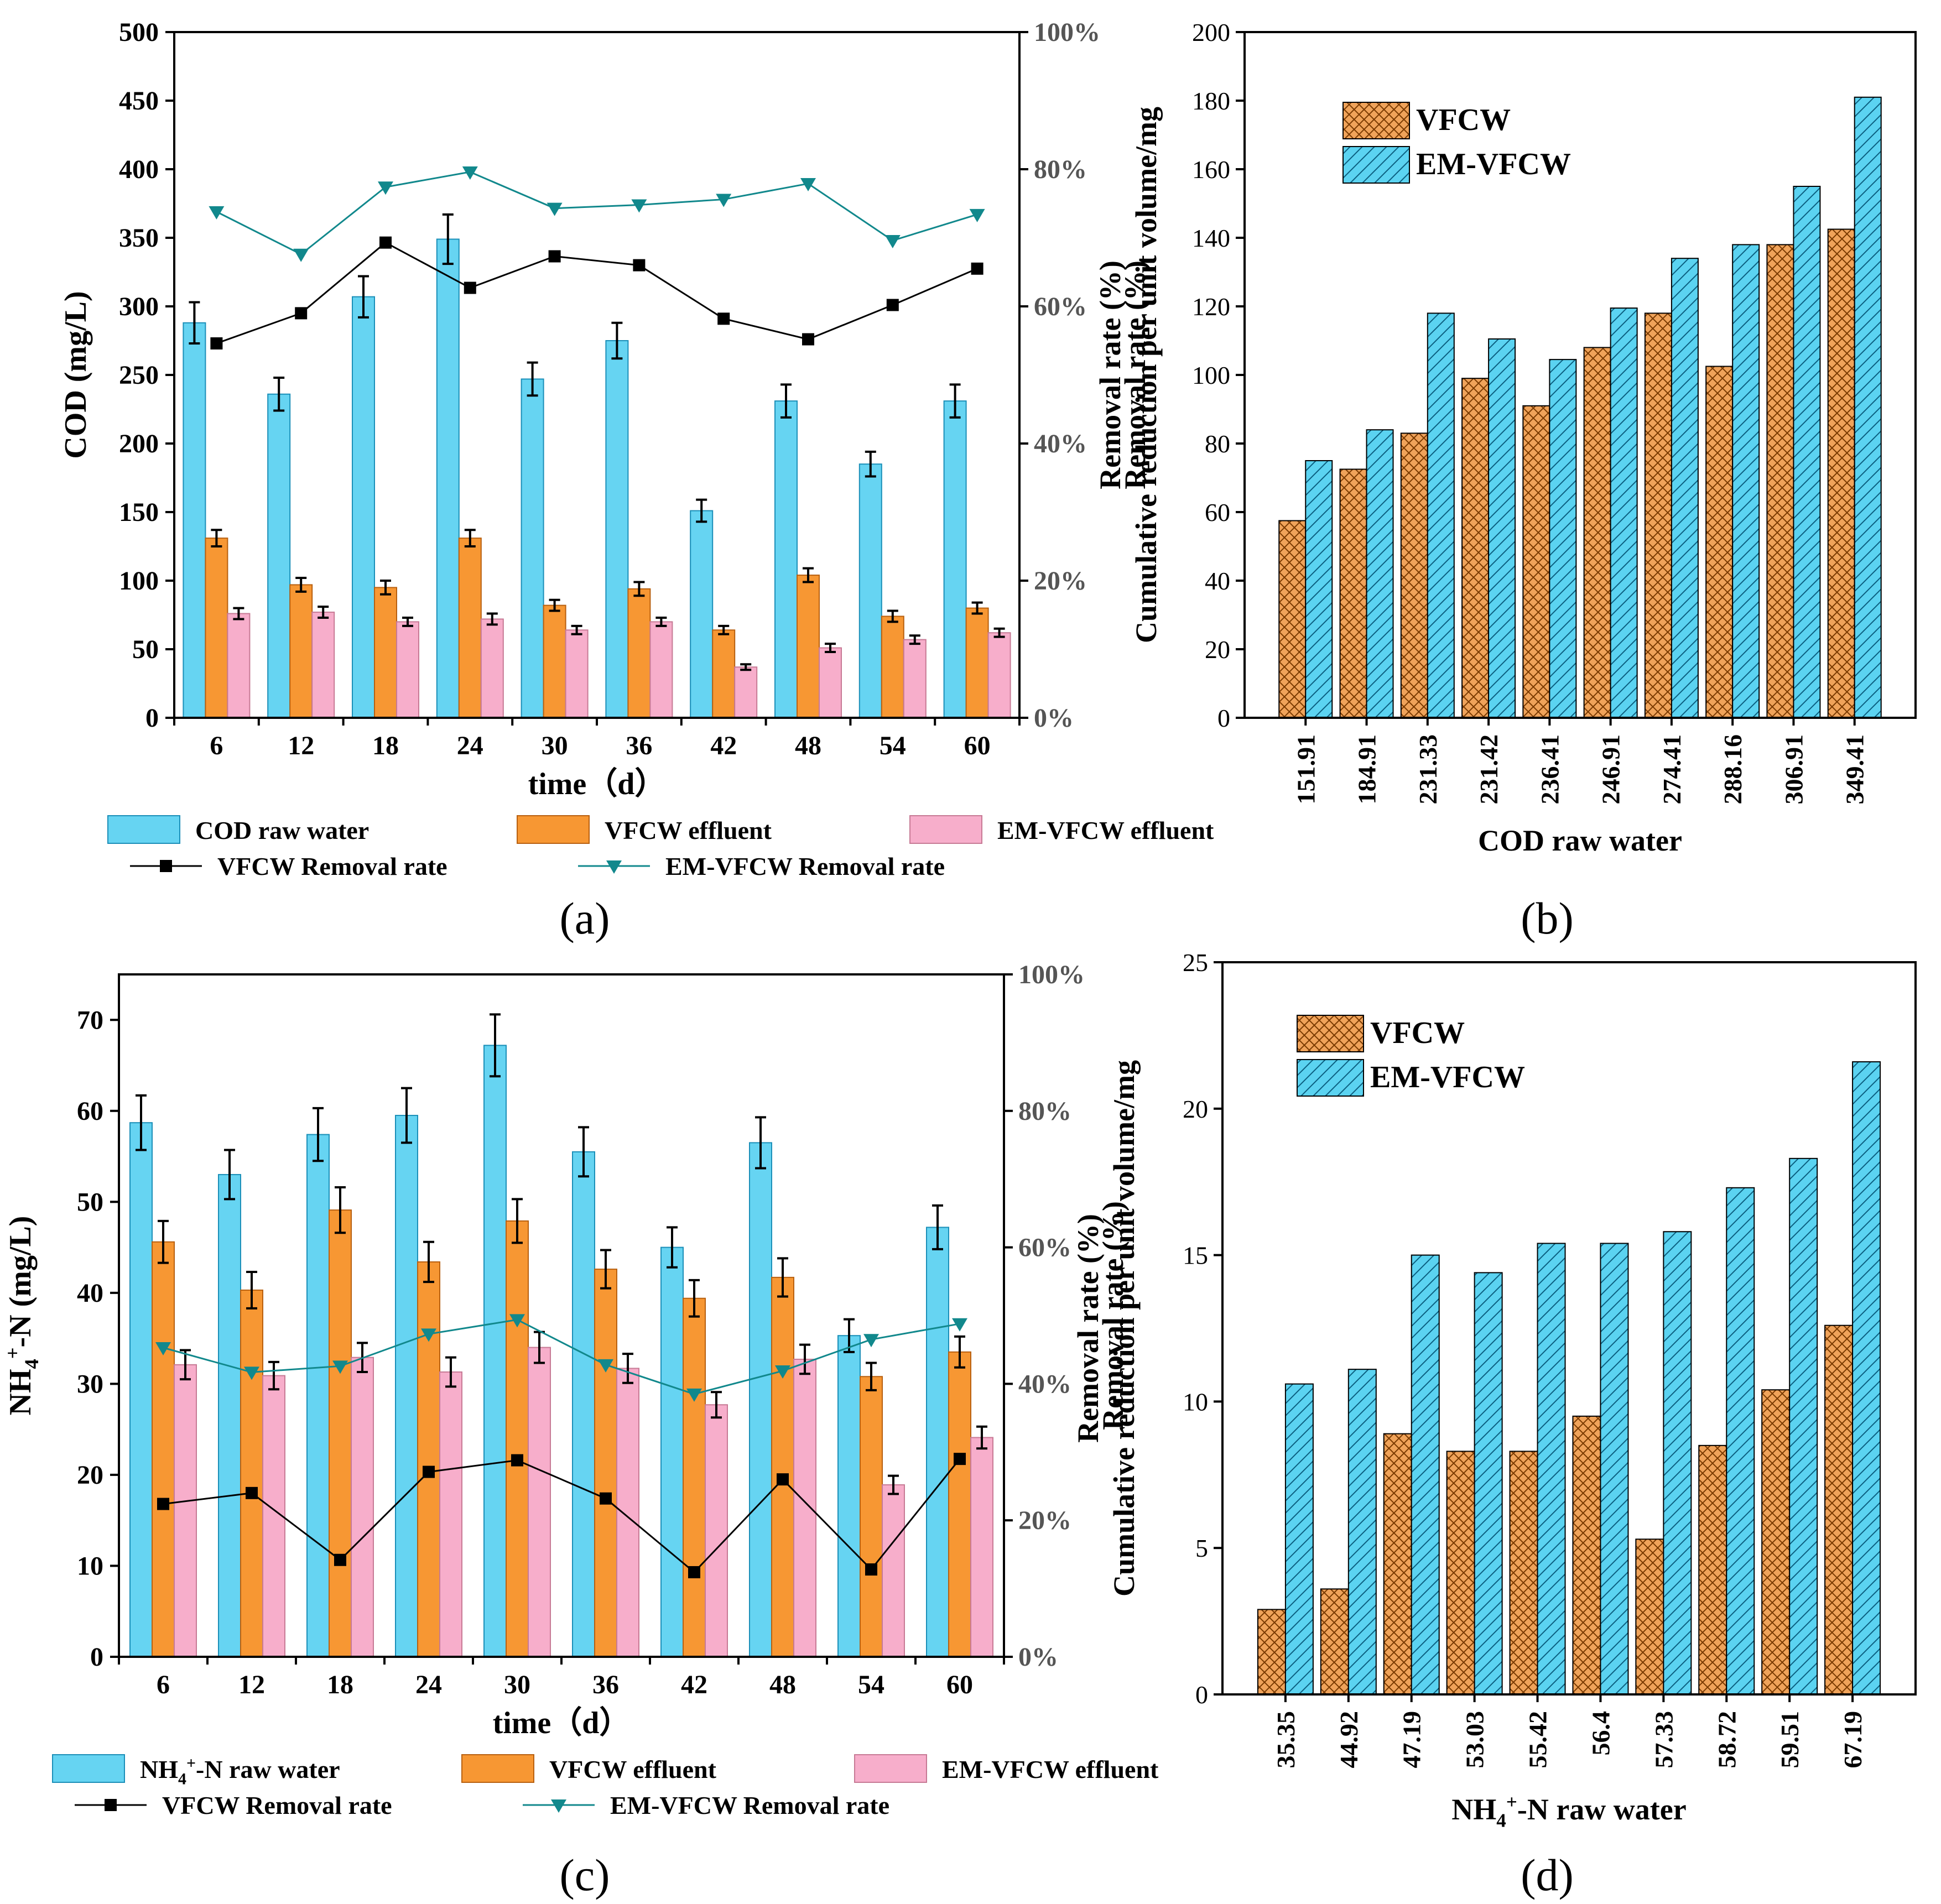 The height and width of the screenshot is (1904, 1941). Describe the element at coordinates (1195, 1256) in the screenshot. I see `ytick-label-d-3: 15` at that location.